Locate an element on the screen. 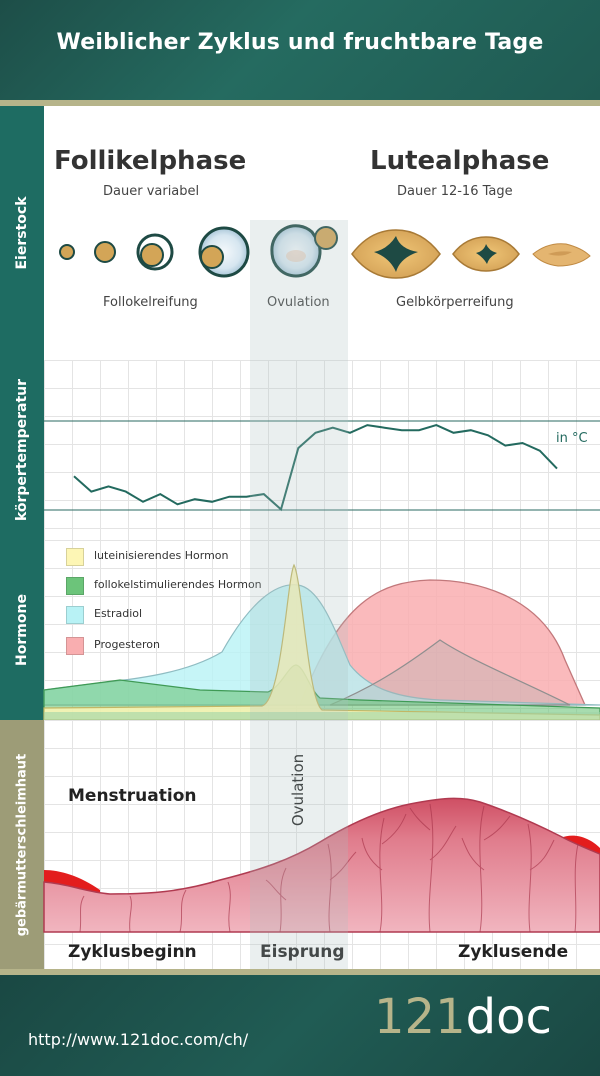 The height and width of the screenshot is (1076, 600). brand-logo-number: 121 is located at coordinates (420, 1017).